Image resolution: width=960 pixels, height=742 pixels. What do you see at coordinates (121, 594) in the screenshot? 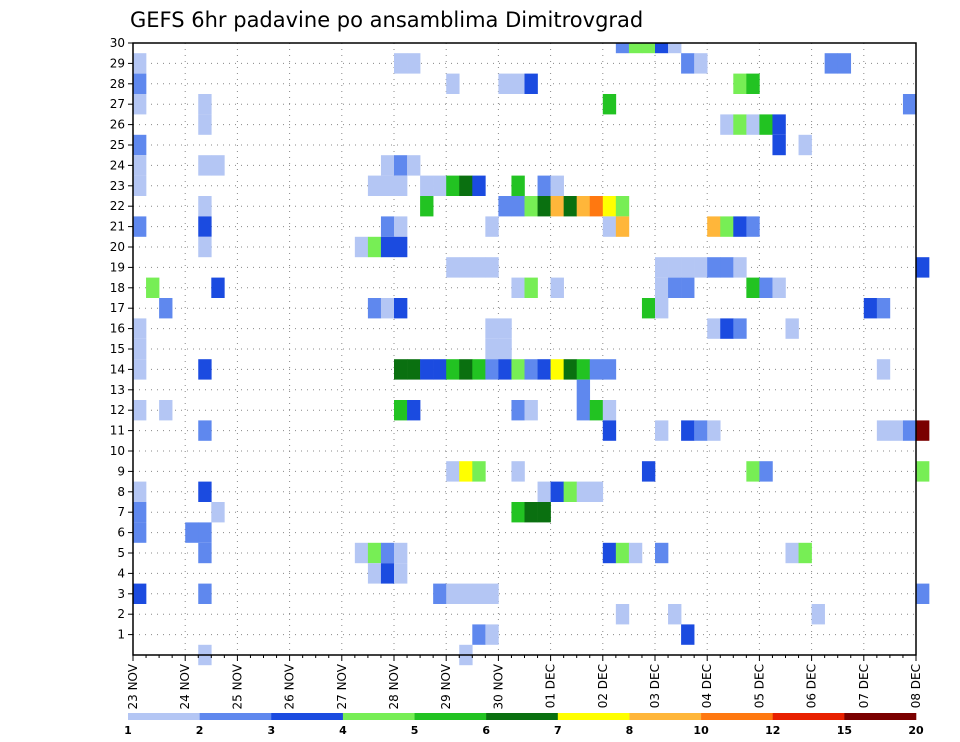
I see `y-tick-label: 3` at bounding box center [121, 594].